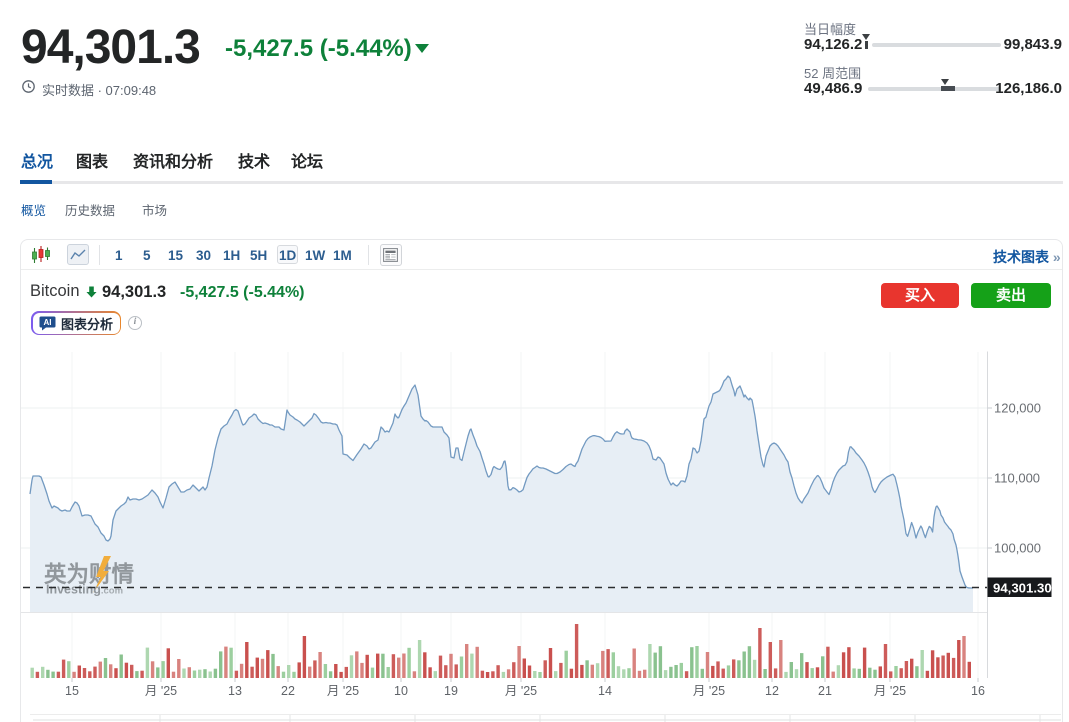 Image resolution: width=1069 pixels, height=722 pixels. What do you see at coordinates (825, 691) in the screenshot?
I see `svg-text: 21` at bounding box center [825, 691].